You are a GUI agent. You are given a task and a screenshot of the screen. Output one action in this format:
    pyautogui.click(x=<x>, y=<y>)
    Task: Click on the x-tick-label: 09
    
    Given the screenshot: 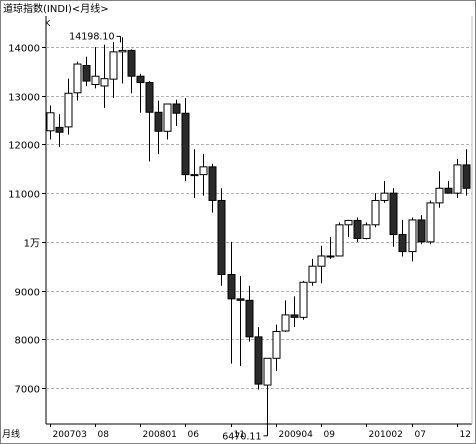 What is the action you would take?
    pyautogui.click(x=330, y=435)
    